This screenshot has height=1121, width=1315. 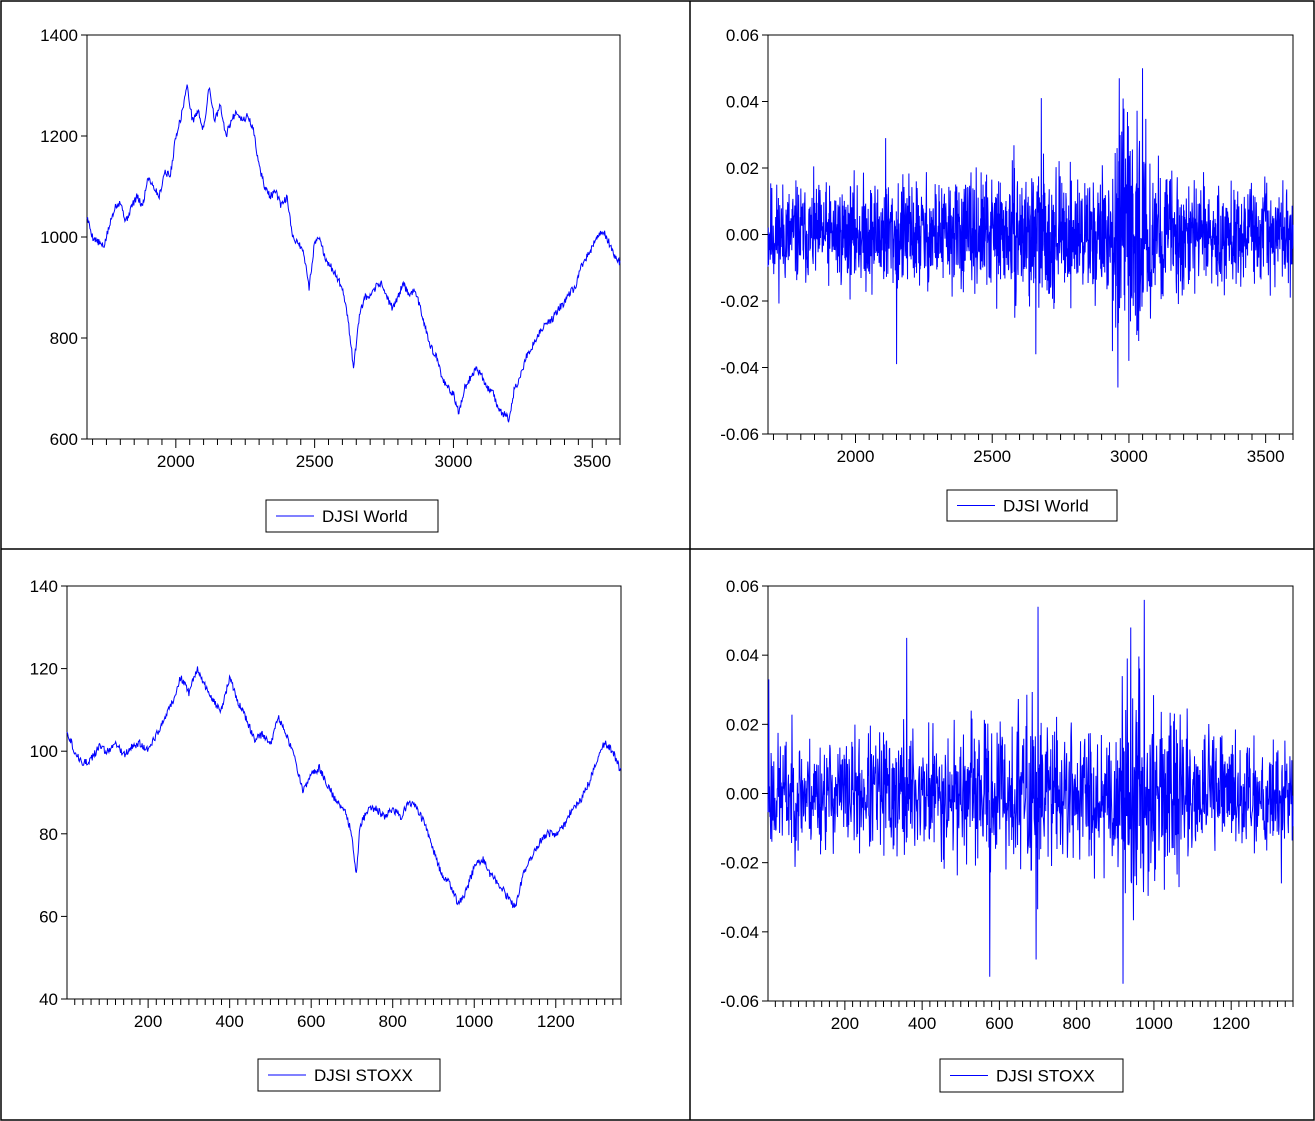 What do you see at coordinates (59, 237) in the screenshot?
I see `y-tick-label: 1000` at bounding box center [59, 237].